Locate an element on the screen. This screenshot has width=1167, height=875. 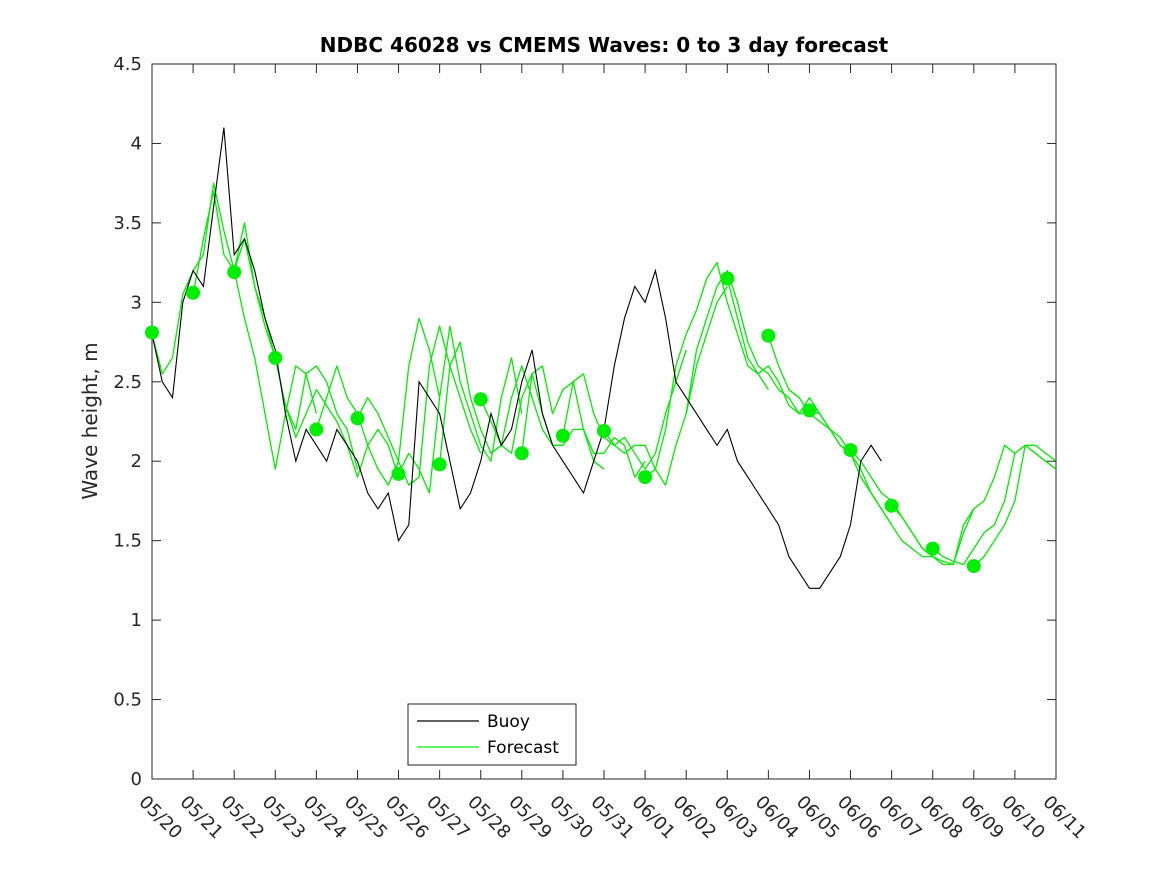
x-tick-label-16: 06/05 is located at coordinates (818, 818).